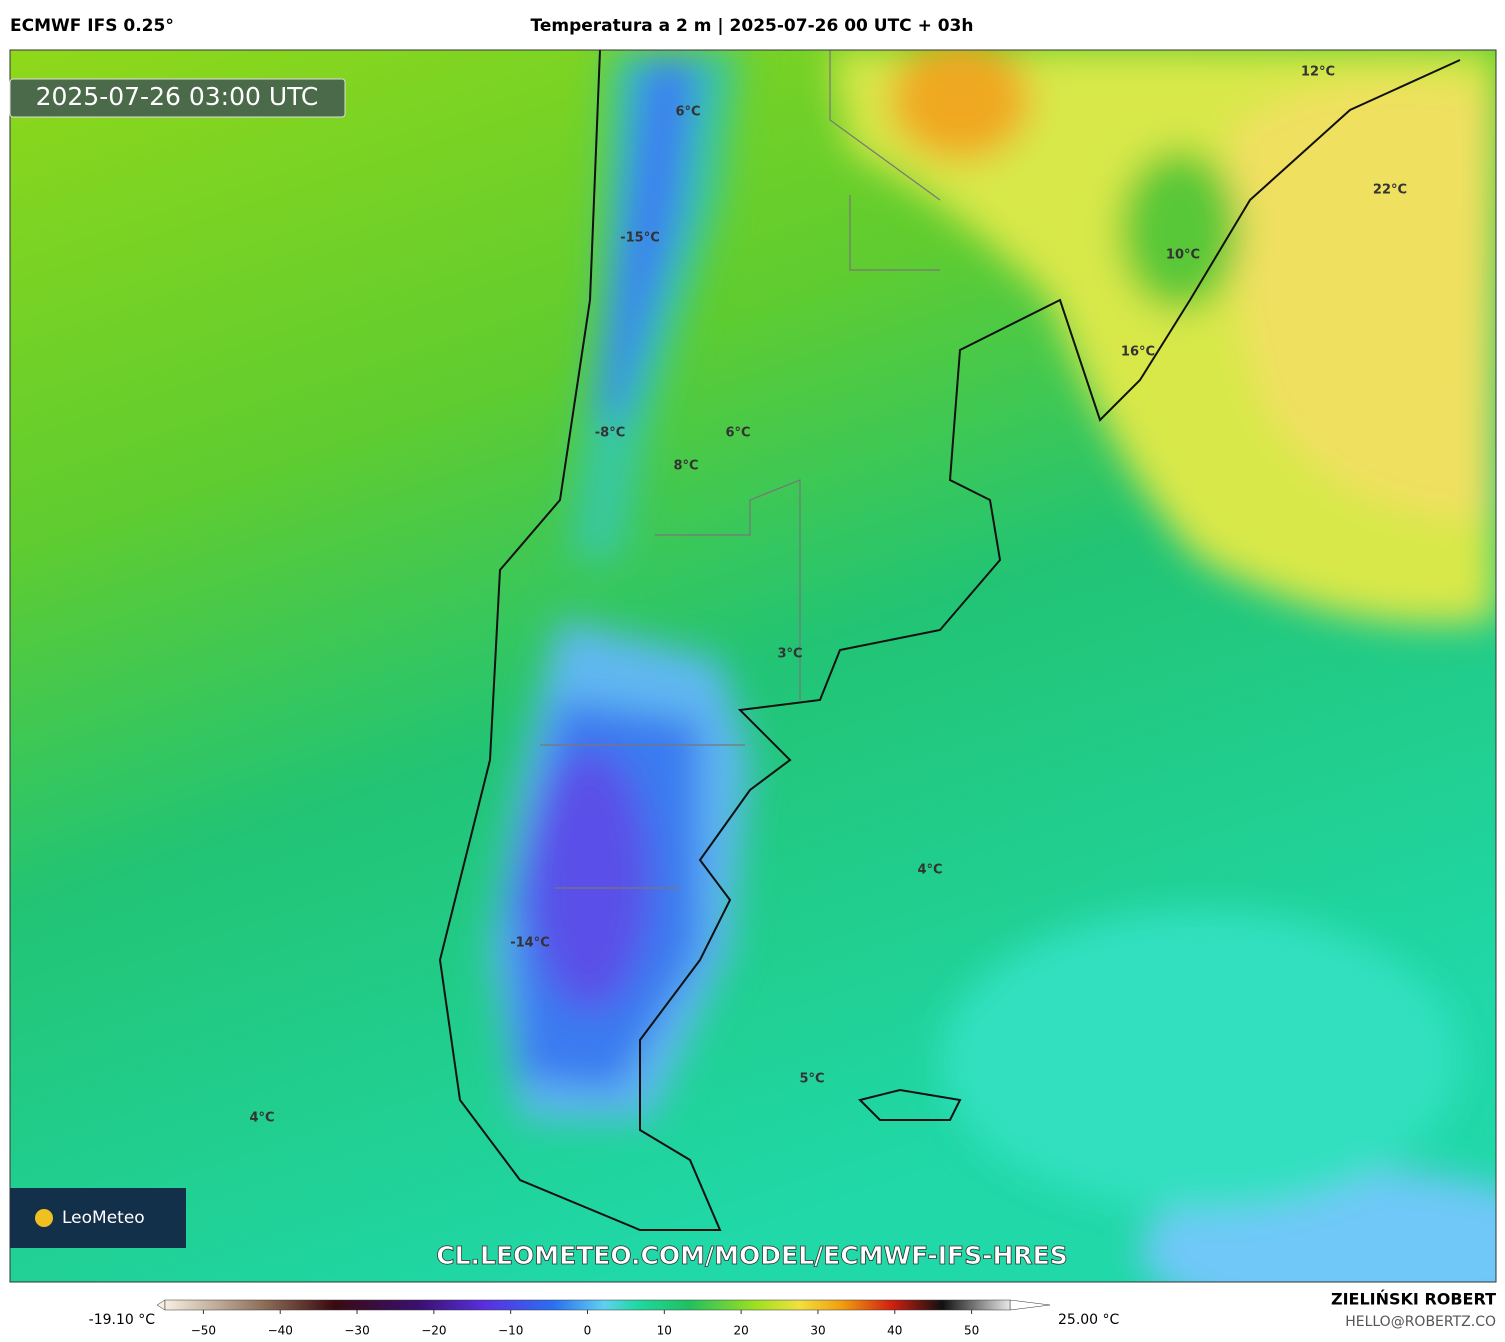  Describe the element at coordinates (587, 1305) in the screenshot. I see `colorbar-scale` at that location.